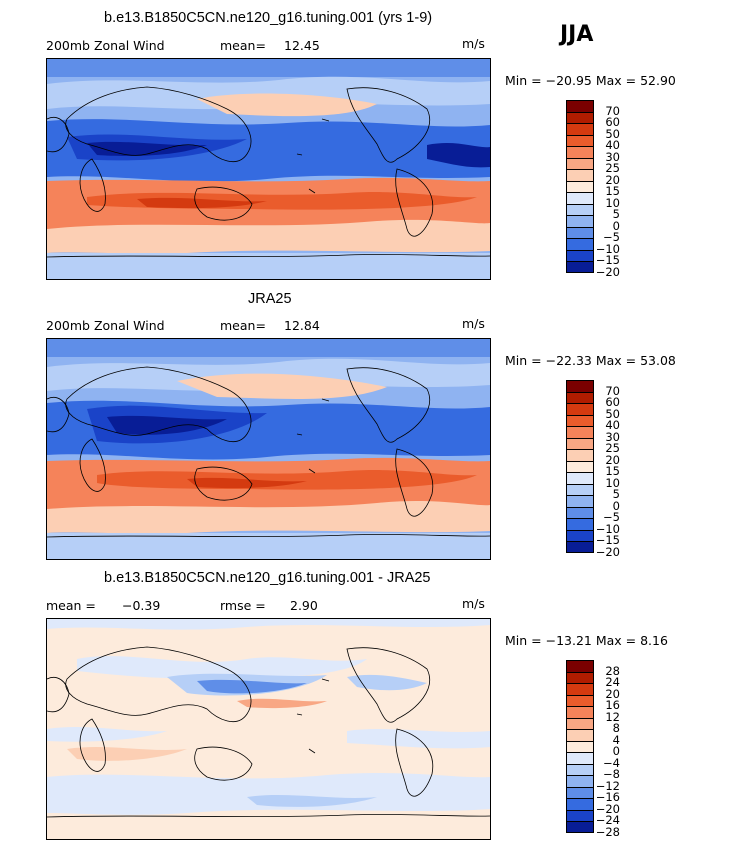  I want to click on panel-1-mean-label: mean=, so click(243, 45).